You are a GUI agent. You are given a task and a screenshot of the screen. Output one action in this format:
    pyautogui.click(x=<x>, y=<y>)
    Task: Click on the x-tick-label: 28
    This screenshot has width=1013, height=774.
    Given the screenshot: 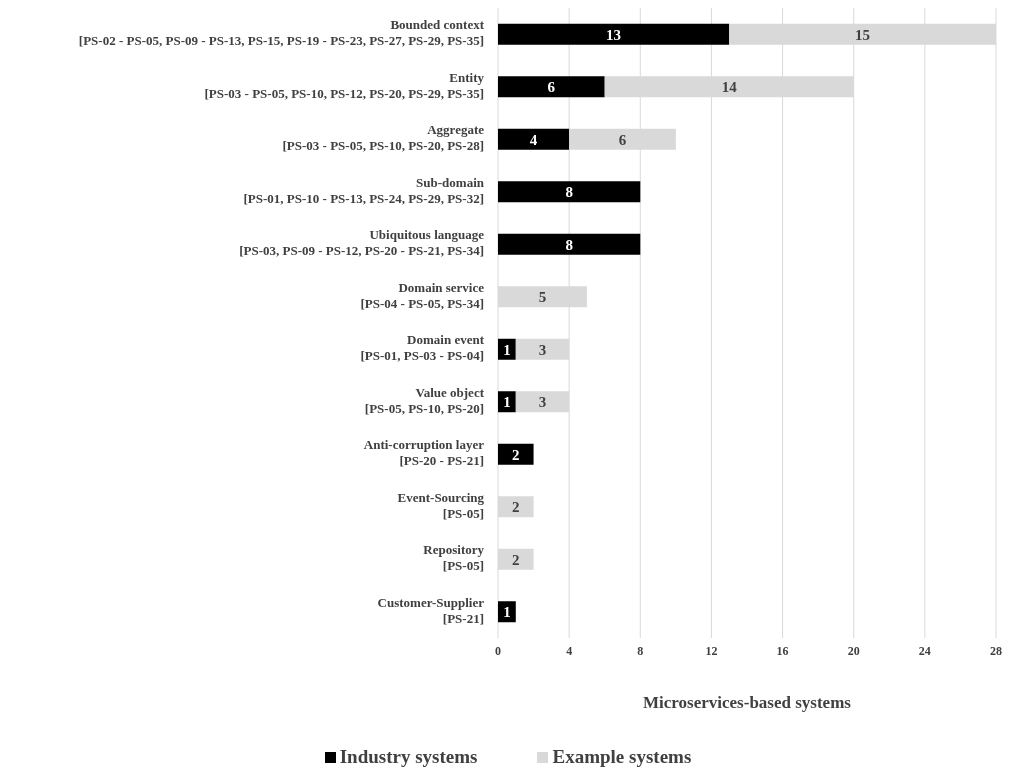 What is the action you would take?
    pyautogui.click(x=996, y=650)
    